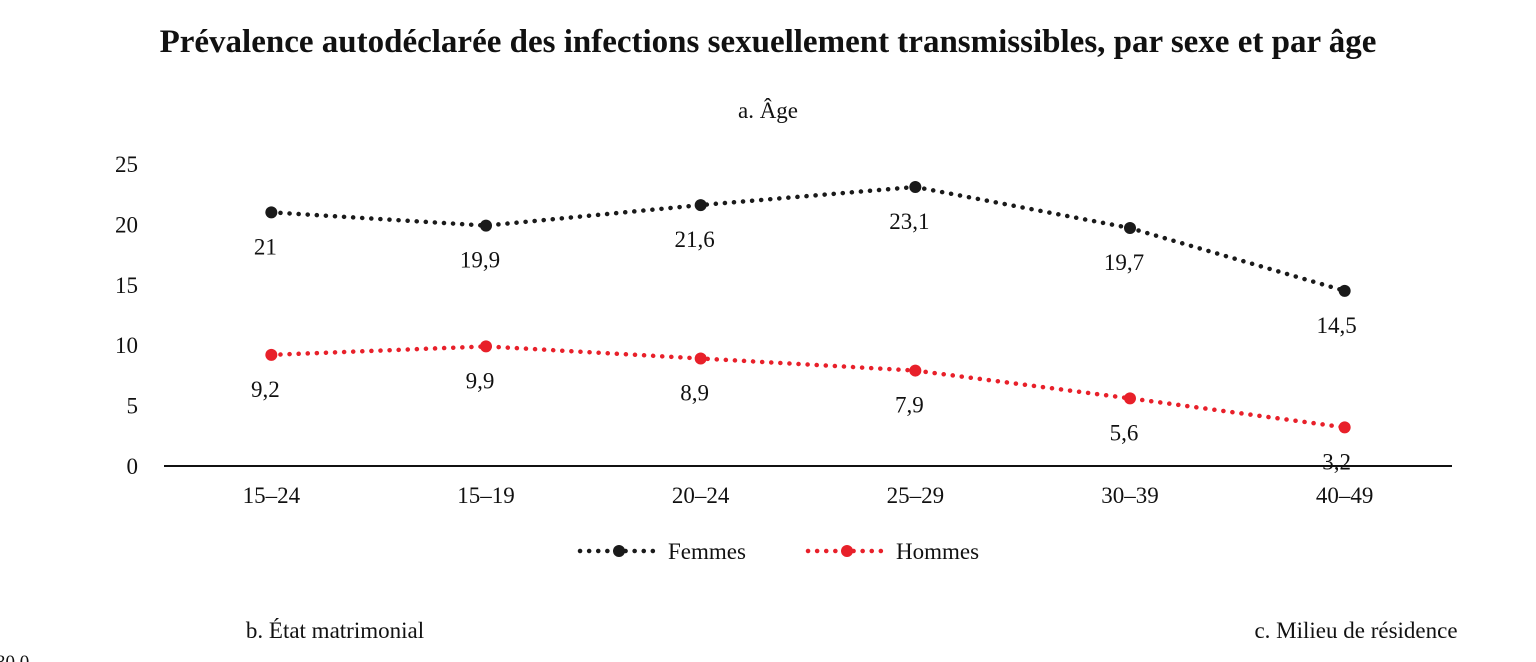  Describe the element at coordinates (133, 406) in the screenshot. I see `y-tick-label: 5` at that location.